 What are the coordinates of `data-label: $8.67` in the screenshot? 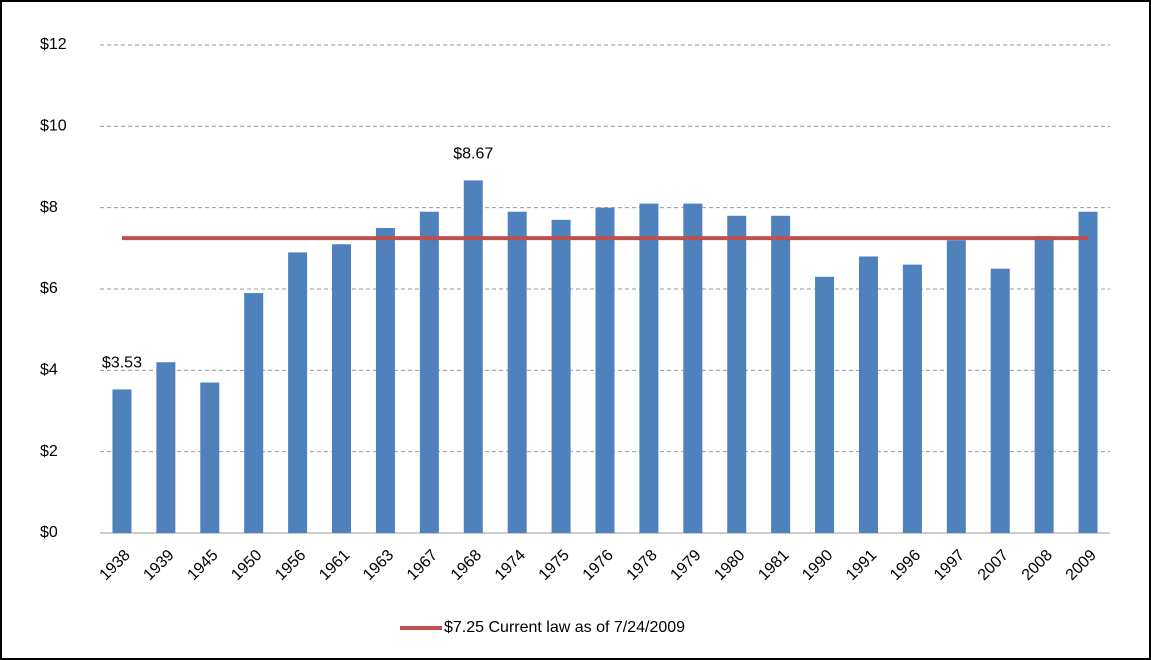 It's located at (473, 154).